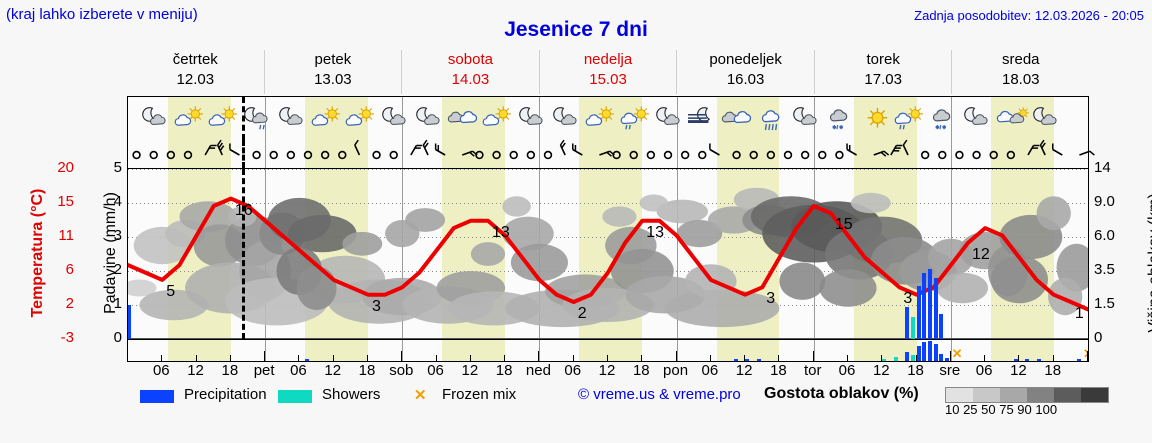 The height and width of the screenshot is (443, 1152). What do you see at coordinates (538, 370) in the screenshot?
I see `x-axis-label: ned` at bounding box center [538, 370].